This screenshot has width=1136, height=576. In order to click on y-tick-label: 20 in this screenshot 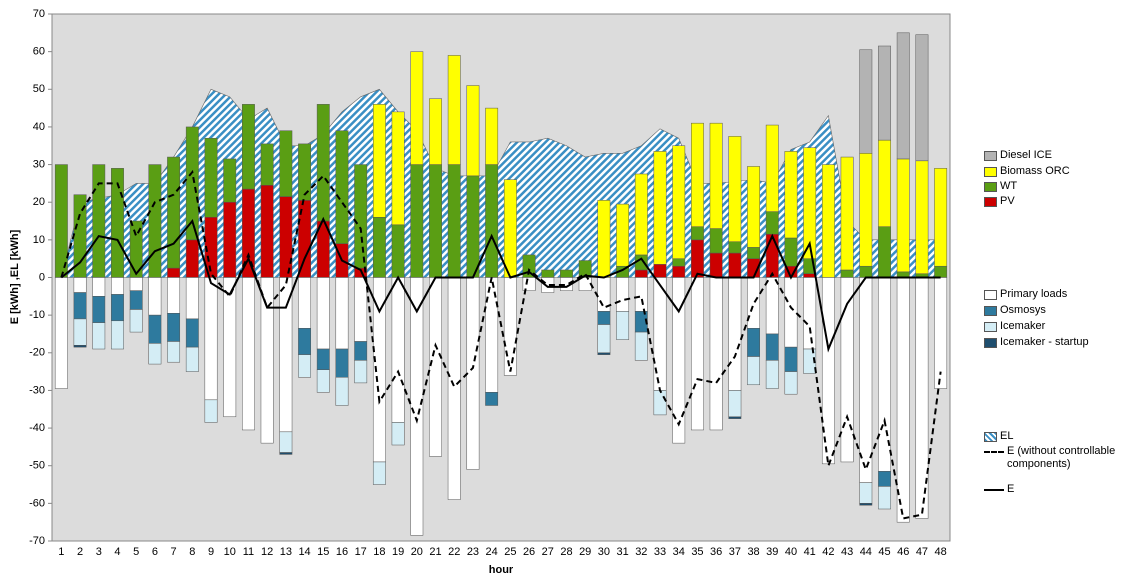, I will do `click(39, 202)`.